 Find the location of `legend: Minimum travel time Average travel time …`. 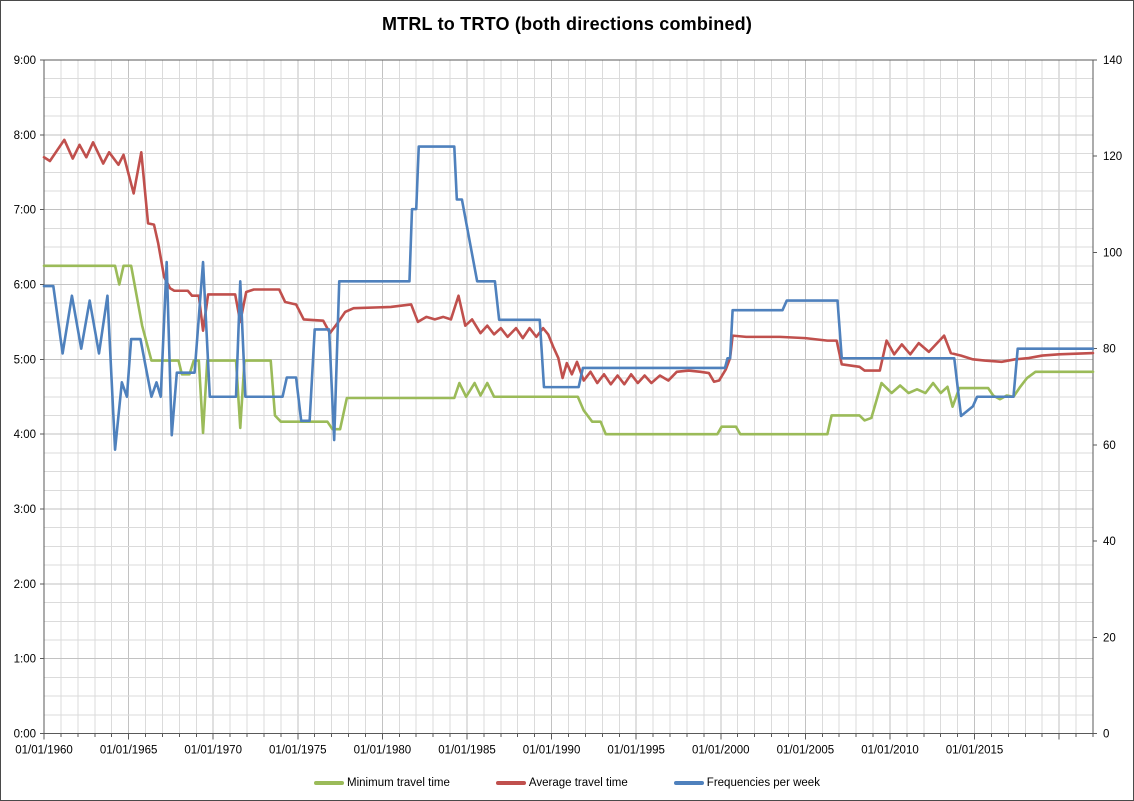

legend: Minimum travel time Average travel time … is located at coordinates (567, 783).